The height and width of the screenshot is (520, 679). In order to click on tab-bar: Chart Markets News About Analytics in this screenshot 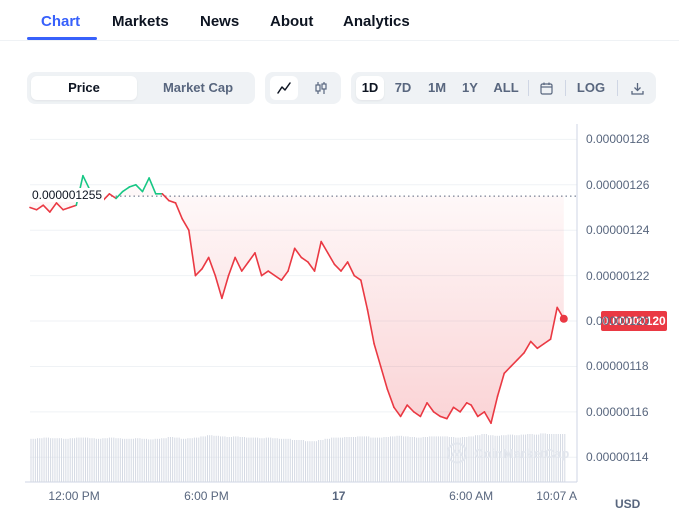, I will do `click(339, 20)`.